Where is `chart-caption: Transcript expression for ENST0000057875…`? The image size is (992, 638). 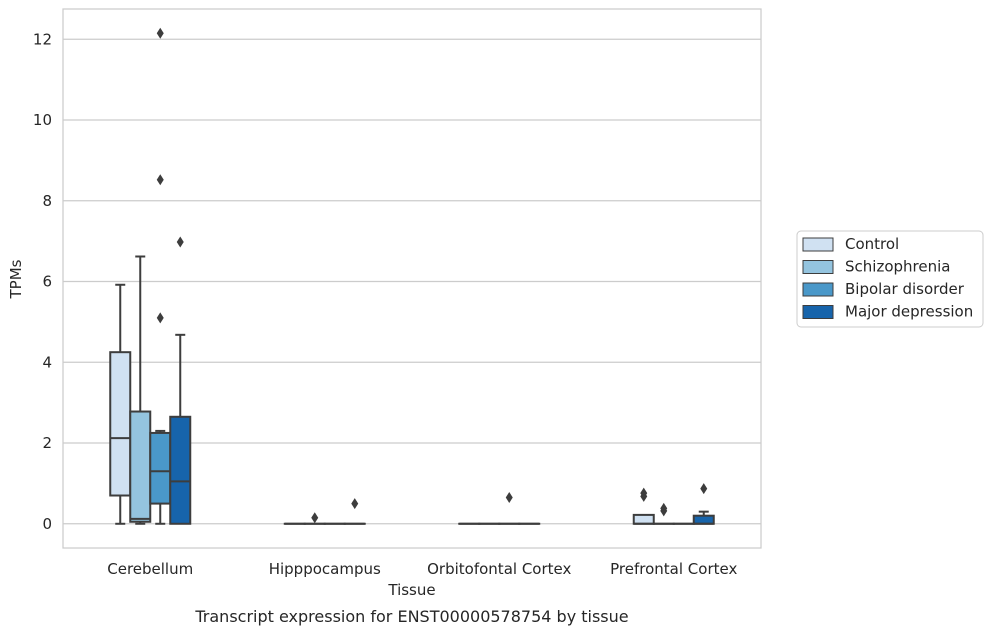 chart-caption: Transcript expression for ENST0000057875… is located at coordinates (411, 616).